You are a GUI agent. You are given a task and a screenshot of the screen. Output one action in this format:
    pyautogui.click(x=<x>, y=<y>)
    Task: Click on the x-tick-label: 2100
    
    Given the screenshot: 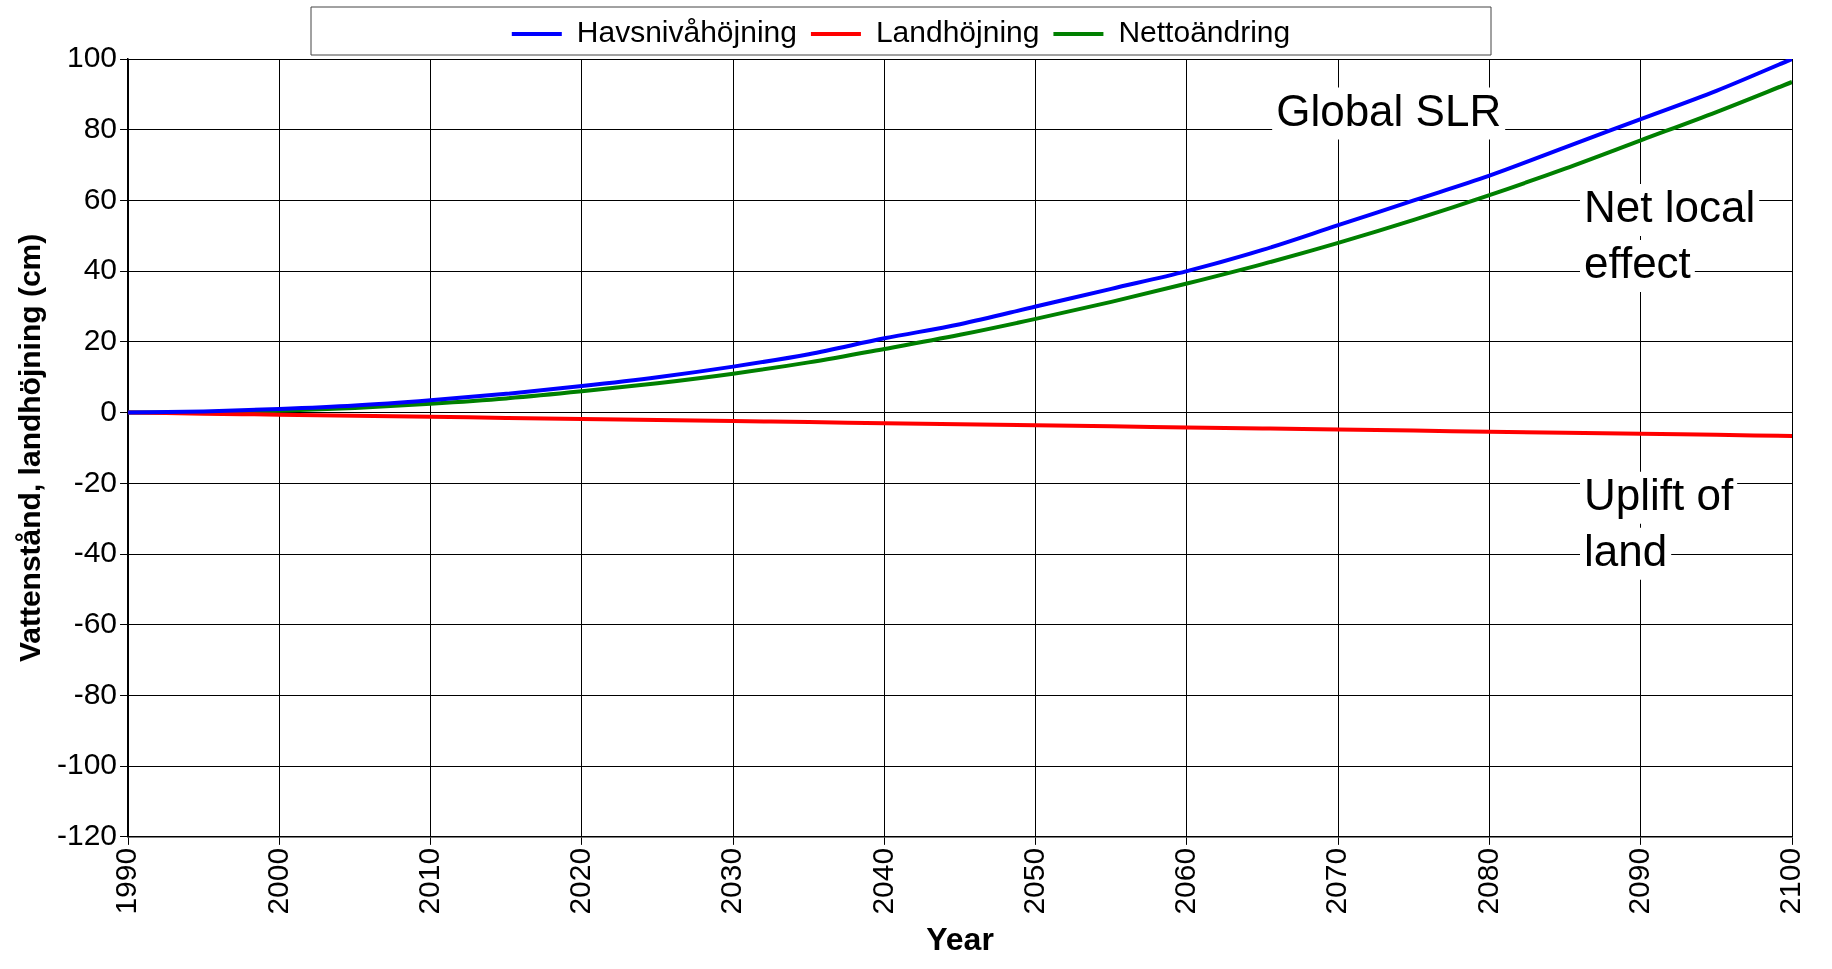 What is the action you would take?
    pyautogui.click(x=1790, y=881)
    